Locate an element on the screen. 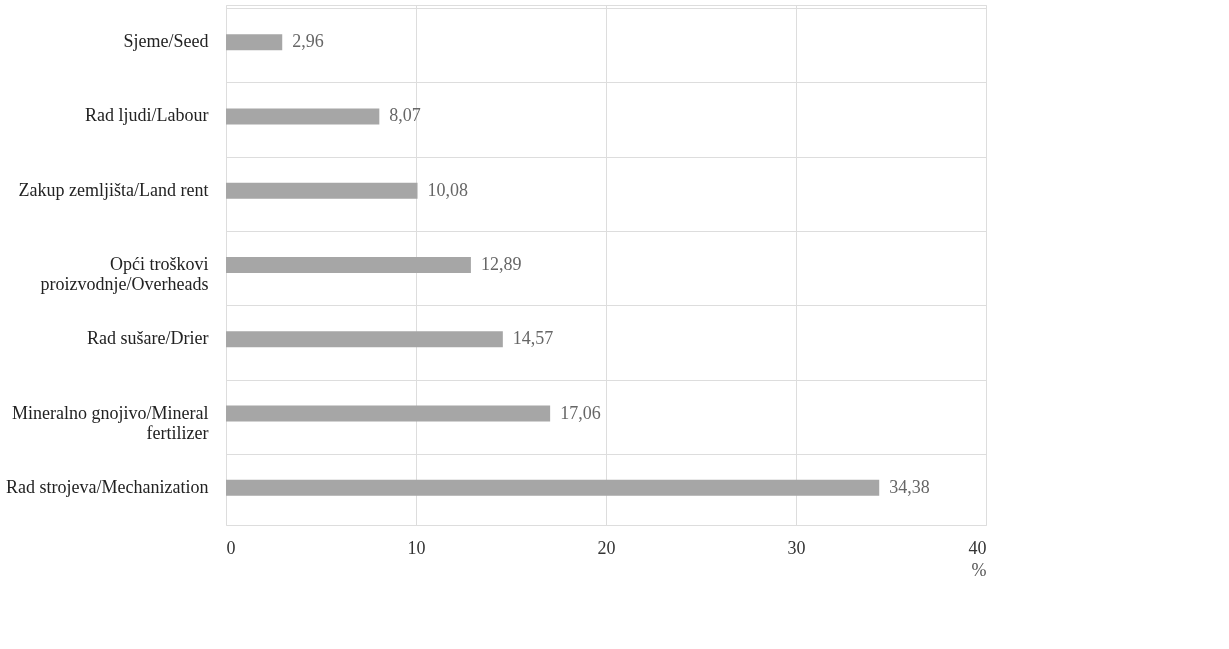  y-tick-label: Opći troškovi proizvodnje/Overheads is located at coordinates (124, 274).